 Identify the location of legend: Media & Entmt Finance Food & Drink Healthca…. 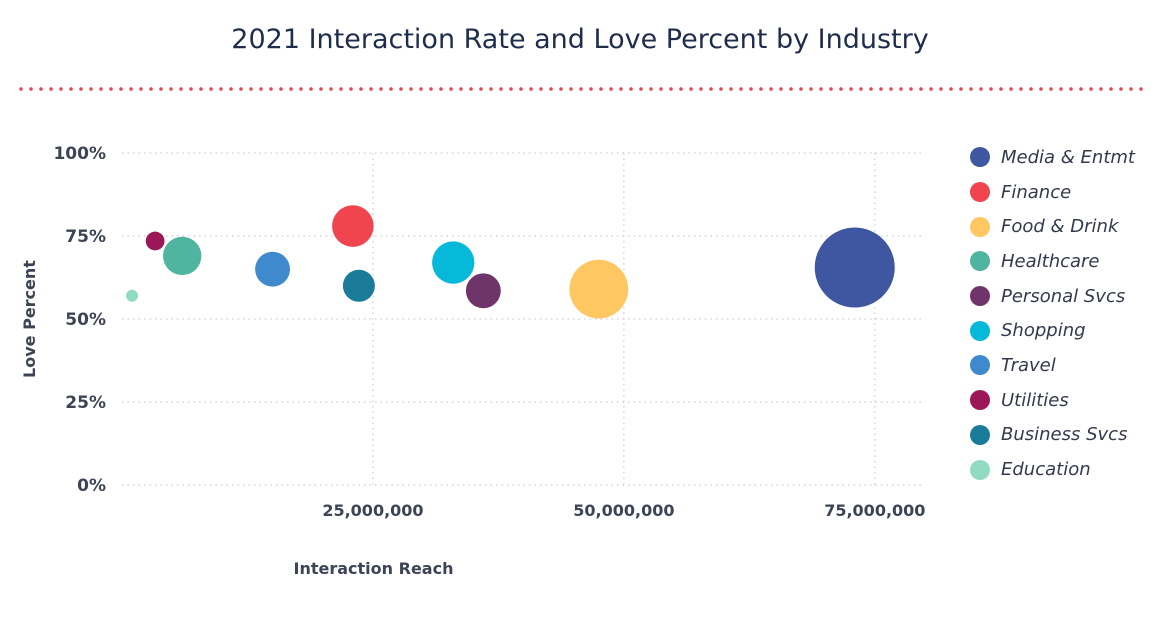
(1052, 313).